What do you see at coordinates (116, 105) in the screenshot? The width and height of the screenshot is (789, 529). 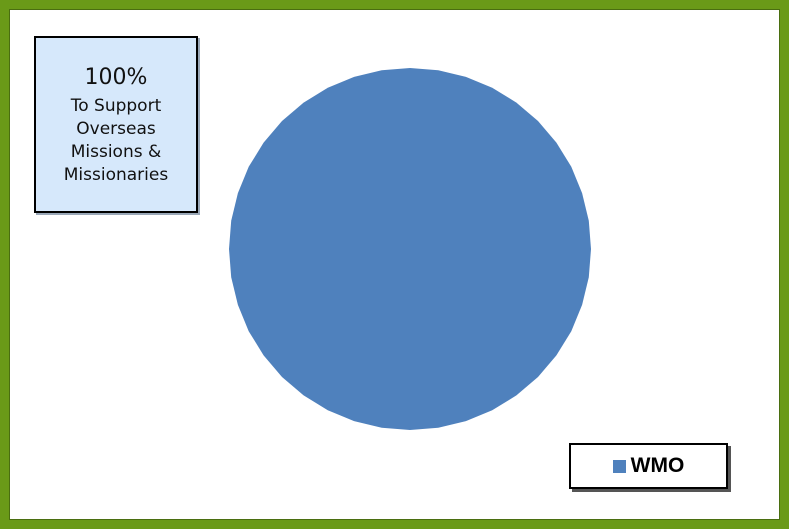 I see `annotation-line-1: To Support` at bounding box center [116, 105].